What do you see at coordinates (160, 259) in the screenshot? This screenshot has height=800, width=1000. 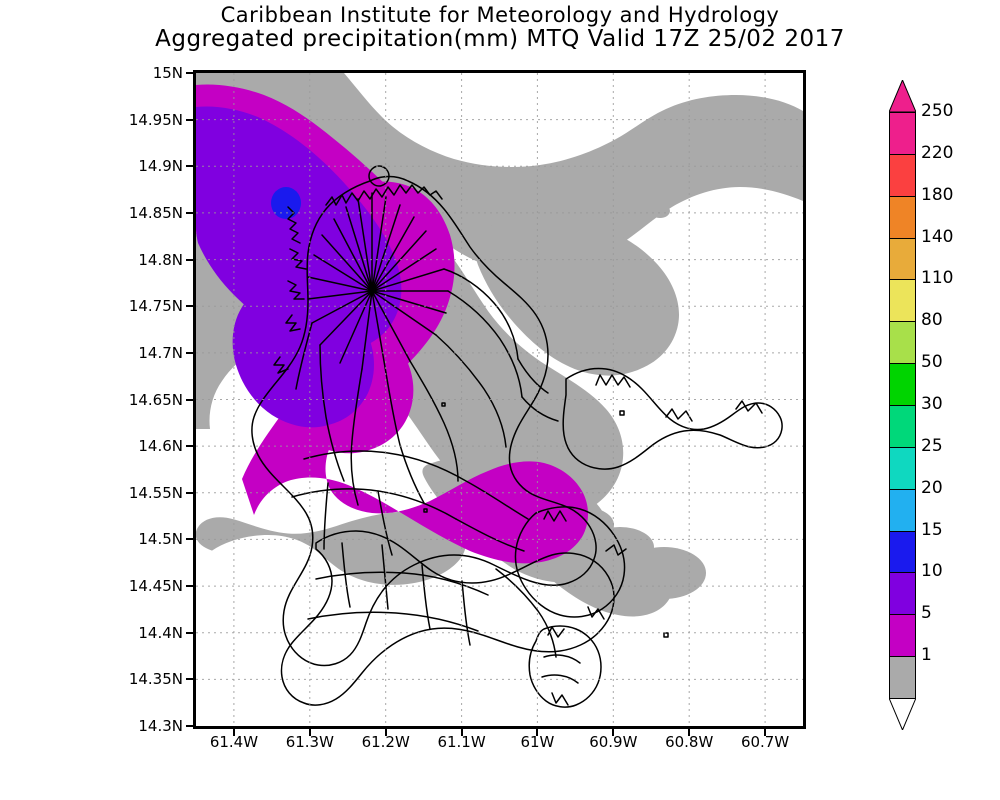 I see `y-tick-label: 14.8N` at bounding box center [160, 259].